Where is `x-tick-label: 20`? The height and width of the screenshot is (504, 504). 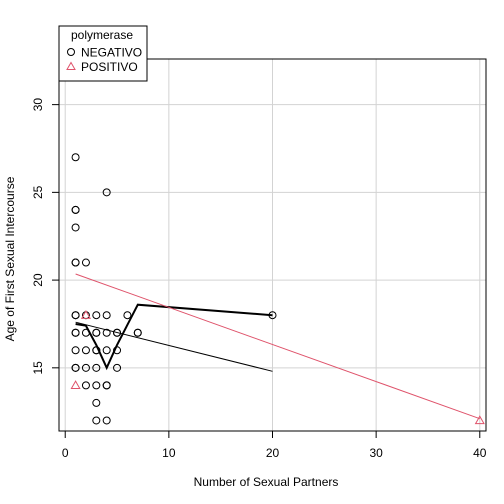
x-tick-label: 20 is located at coordinates (273, 453).